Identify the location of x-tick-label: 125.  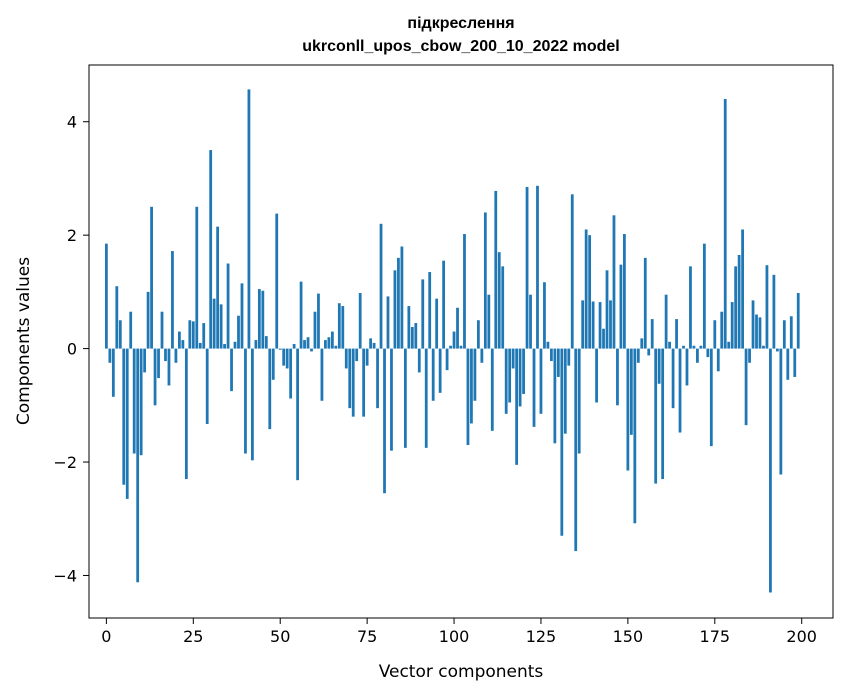
(541, 636).